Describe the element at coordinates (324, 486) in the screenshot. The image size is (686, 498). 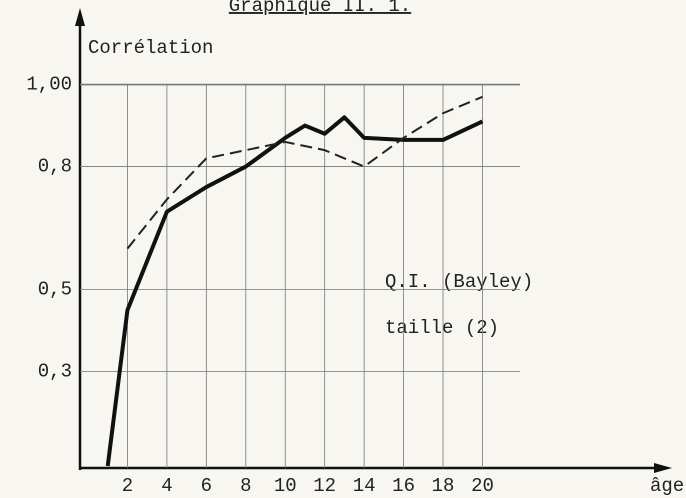
I see `x-tick-label: 12` at that location.